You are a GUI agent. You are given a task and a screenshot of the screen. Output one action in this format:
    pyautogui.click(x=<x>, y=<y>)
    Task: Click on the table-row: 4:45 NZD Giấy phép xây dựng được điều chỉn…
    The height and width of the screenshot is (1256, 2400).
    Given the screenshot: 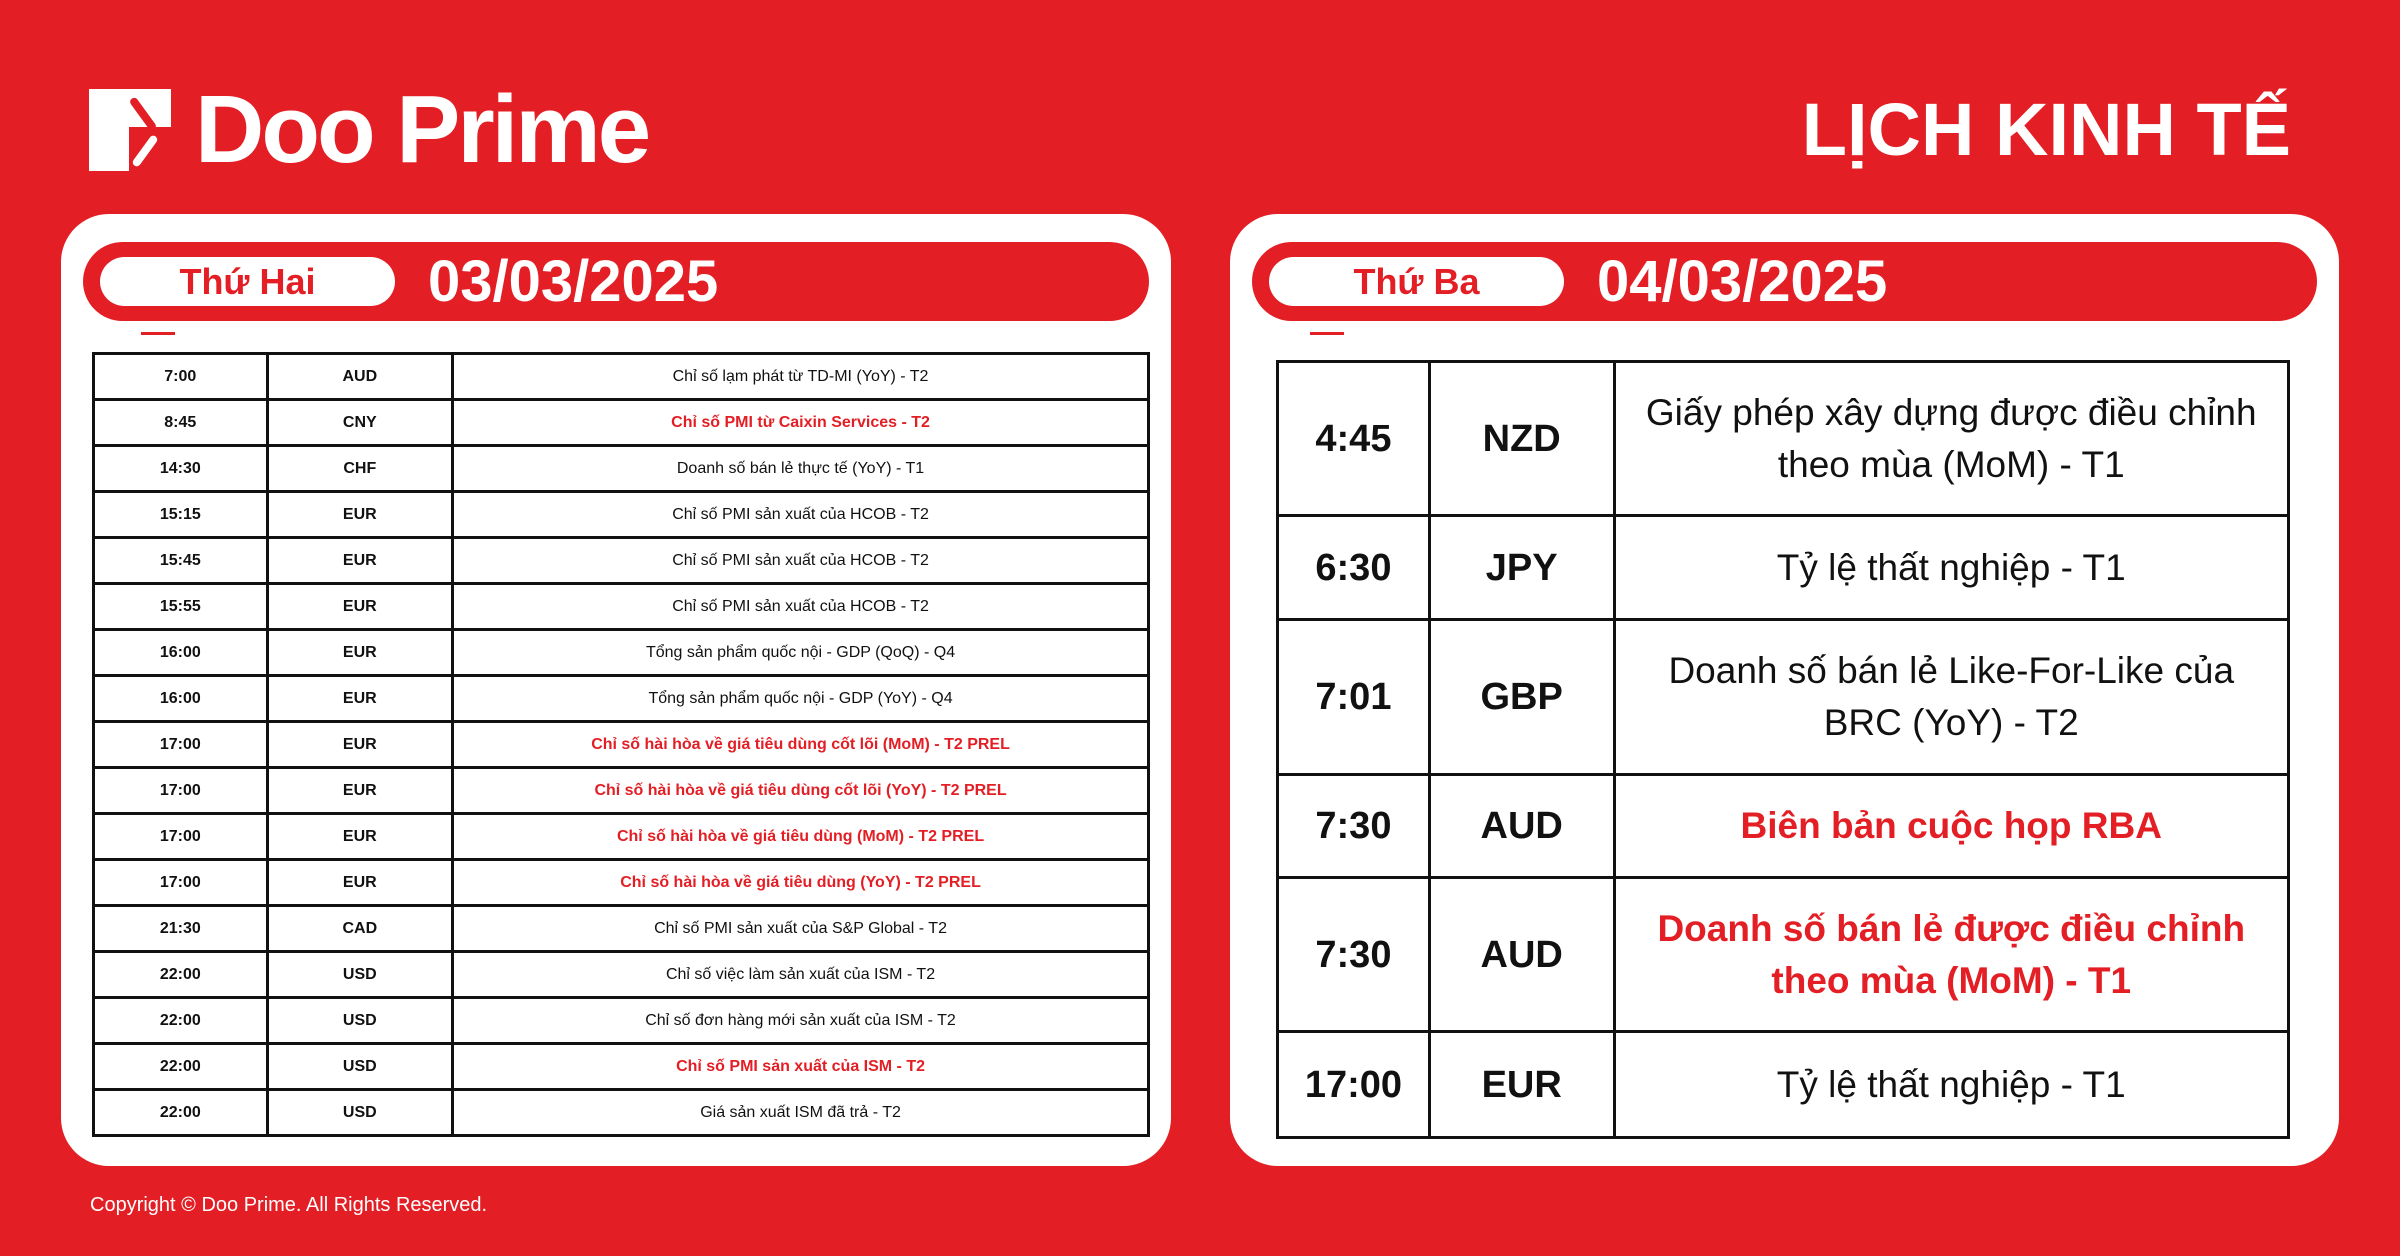 What is the action you would take?
    pyautogui.click(x=1783, y=438)
    